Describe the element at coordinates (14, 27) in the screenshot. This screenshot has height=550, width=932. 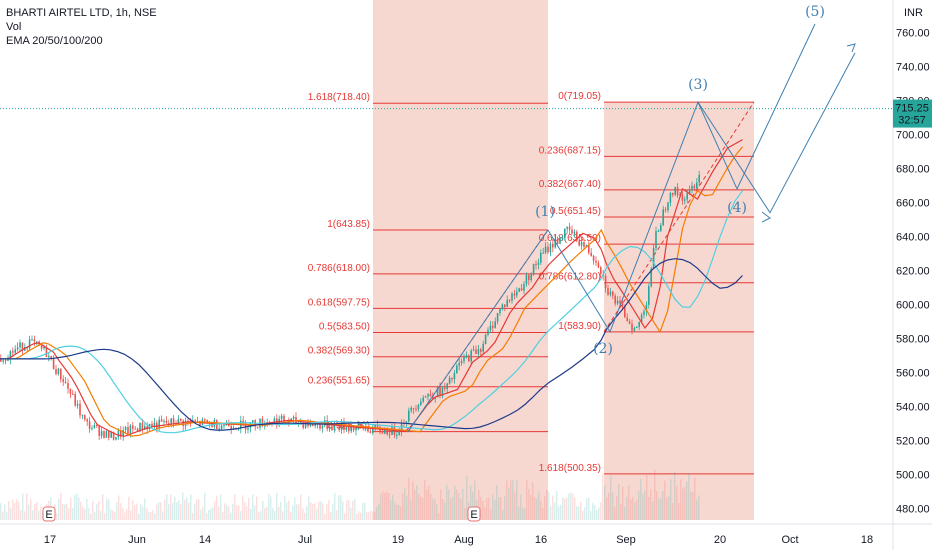
I see `volume-label: Vol` at that location.